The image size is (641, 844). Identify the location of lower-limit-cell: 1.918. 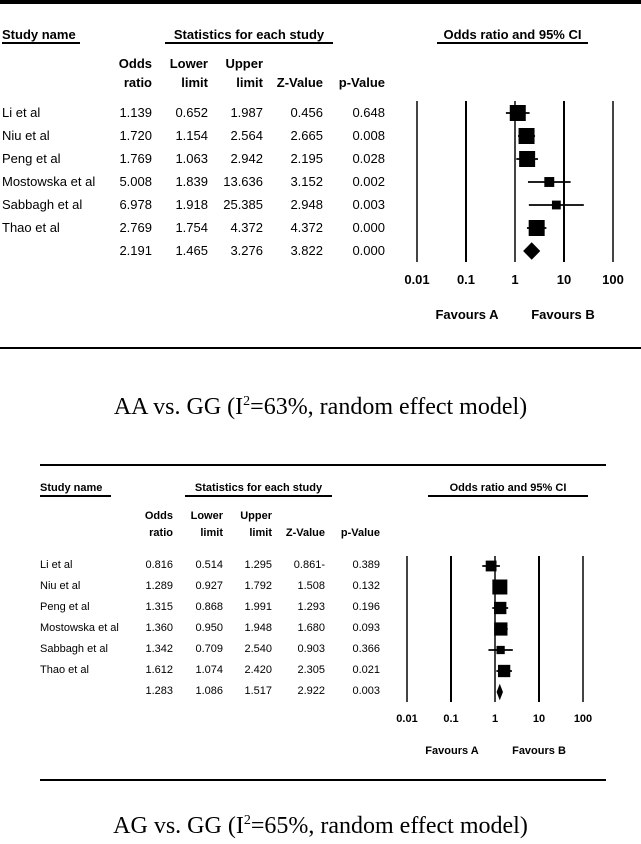
(191, 205).